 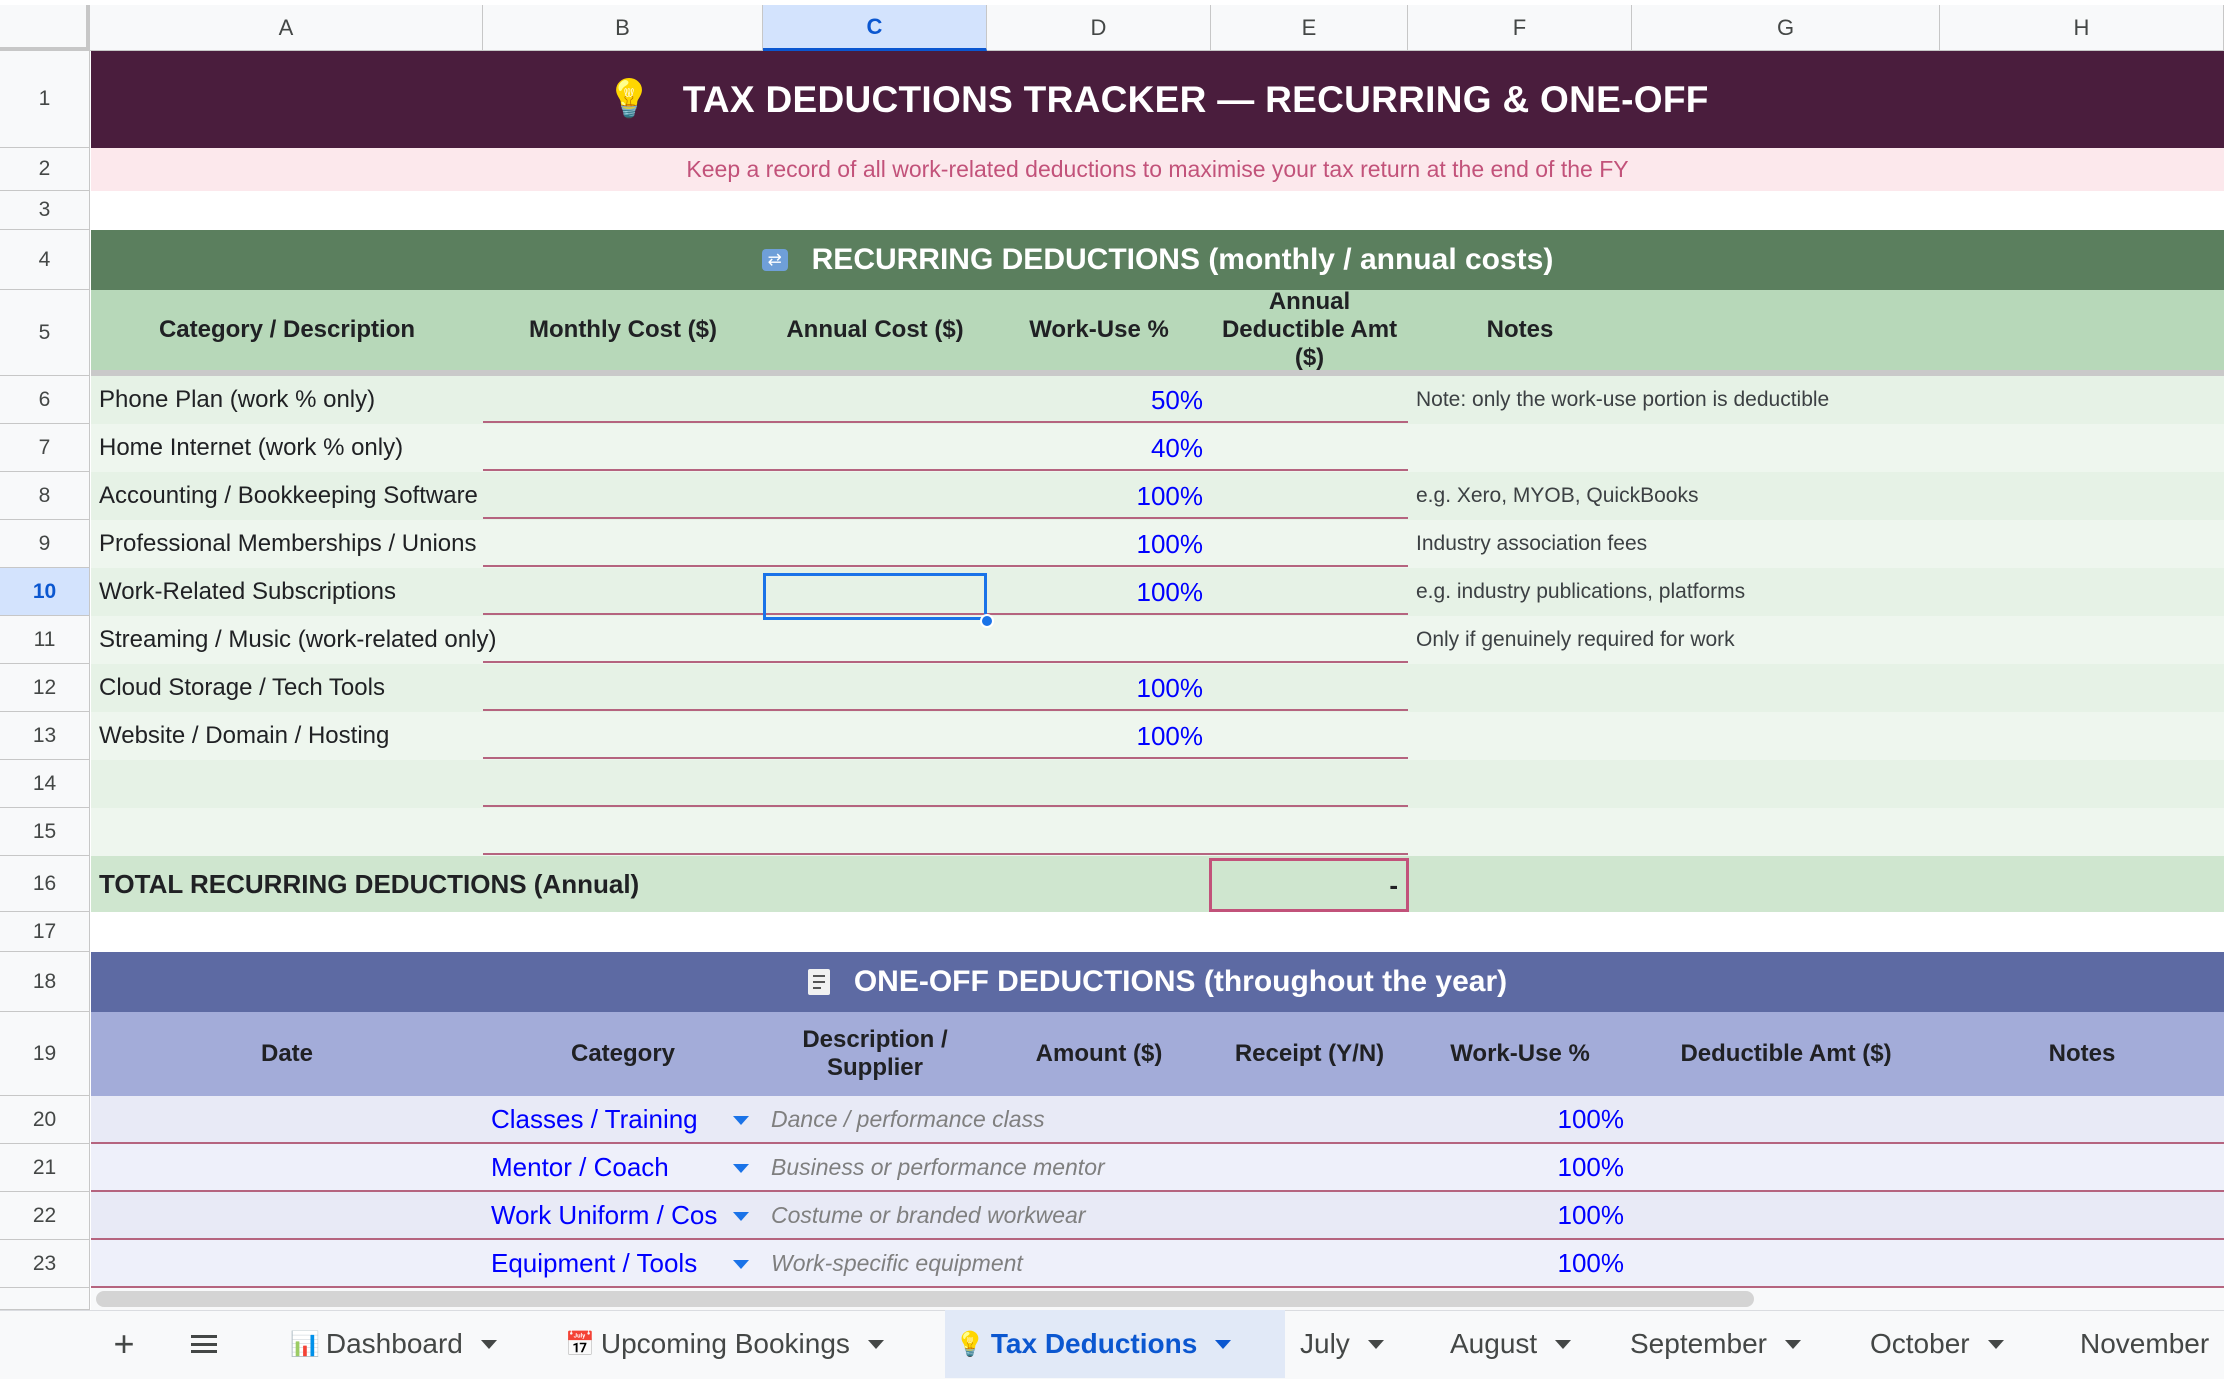 I want to click on header-work-use-oneoff: Work-Use %, so click(x=1520, y=1053).